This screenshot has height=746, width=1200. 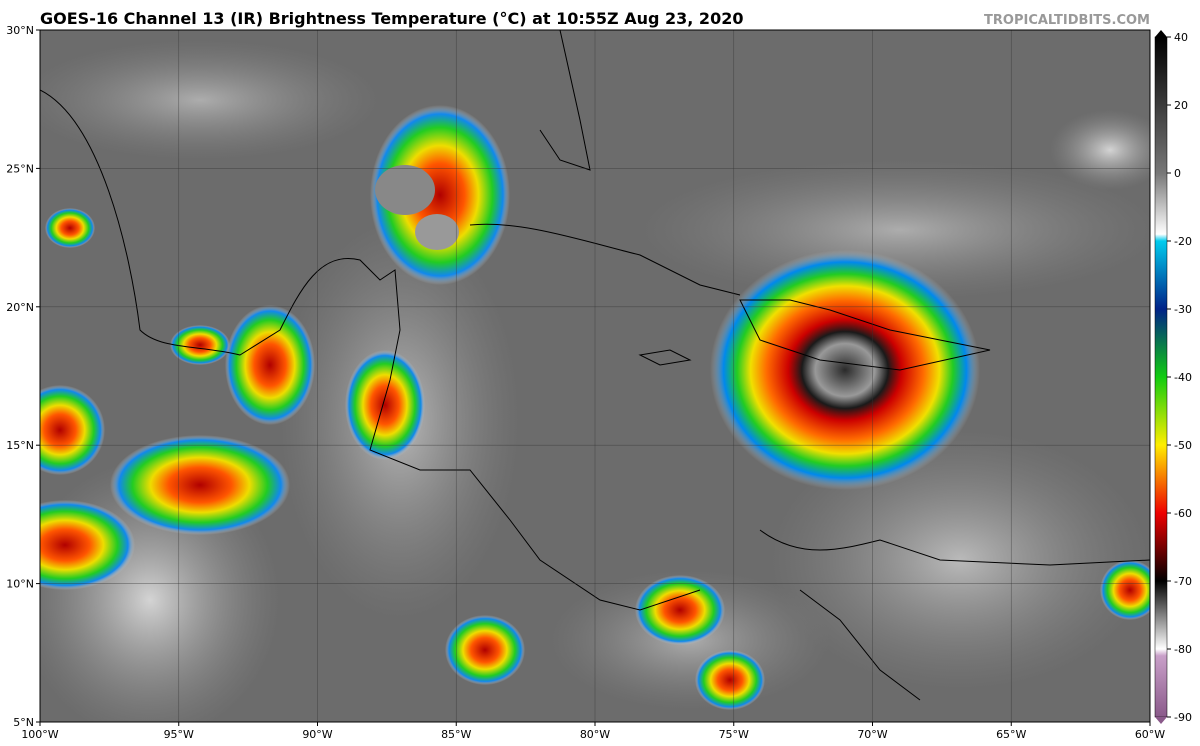 I want to click on colorbar-label: -20, so click(x=1183, y=241).